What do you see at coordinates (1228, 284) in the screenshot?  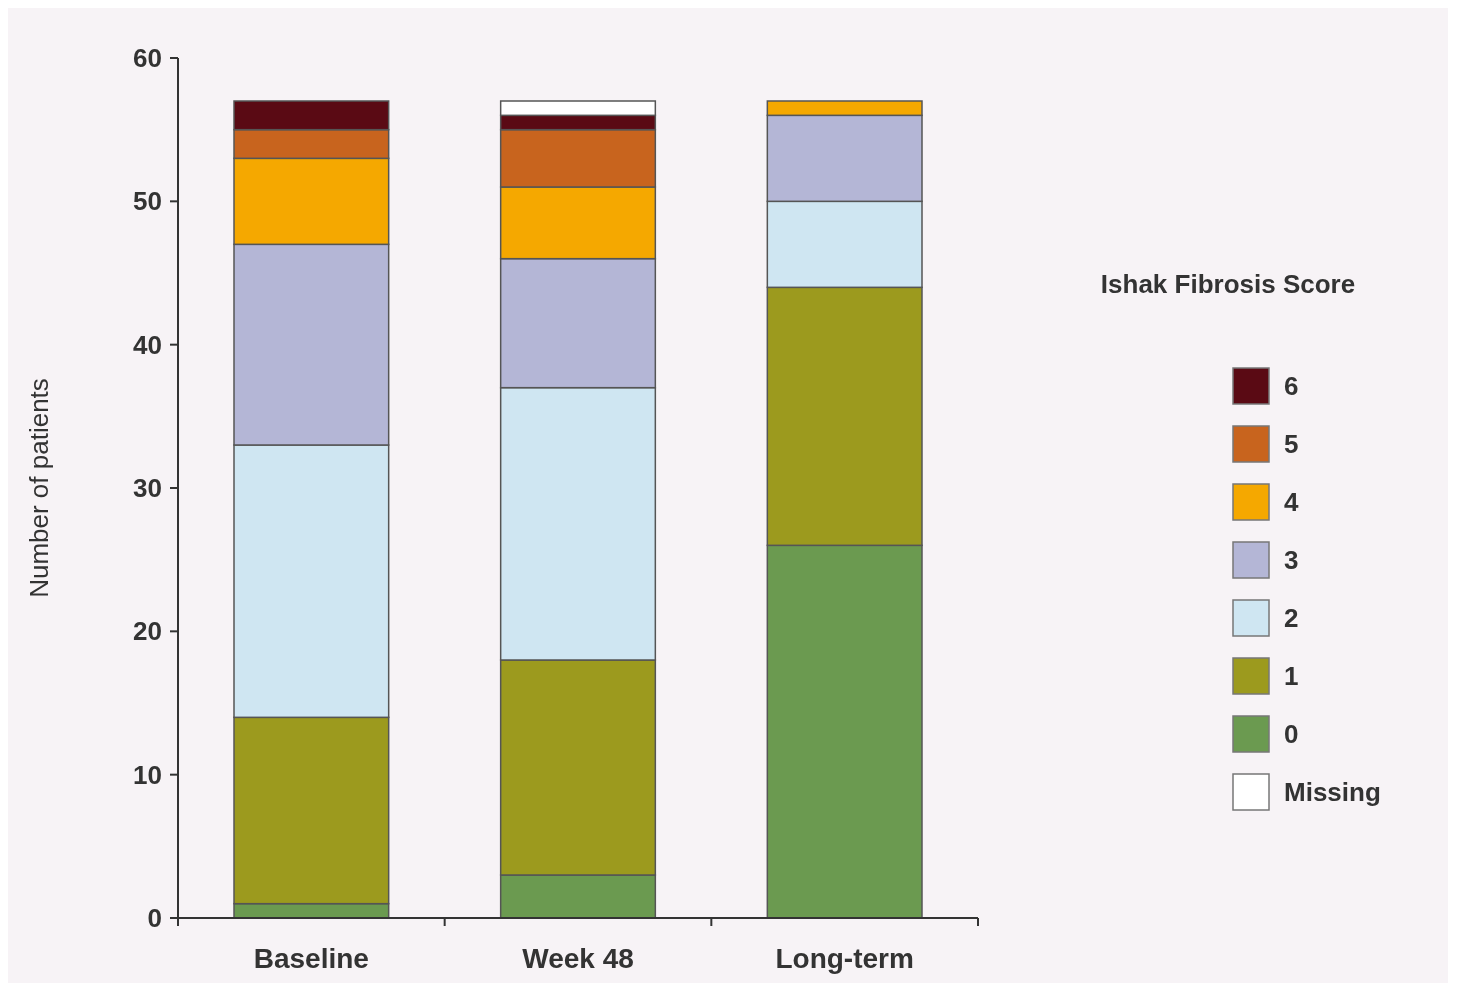 I see `legend-title: Ishak Fibrosis Score` at bounding box center [1228, 284].